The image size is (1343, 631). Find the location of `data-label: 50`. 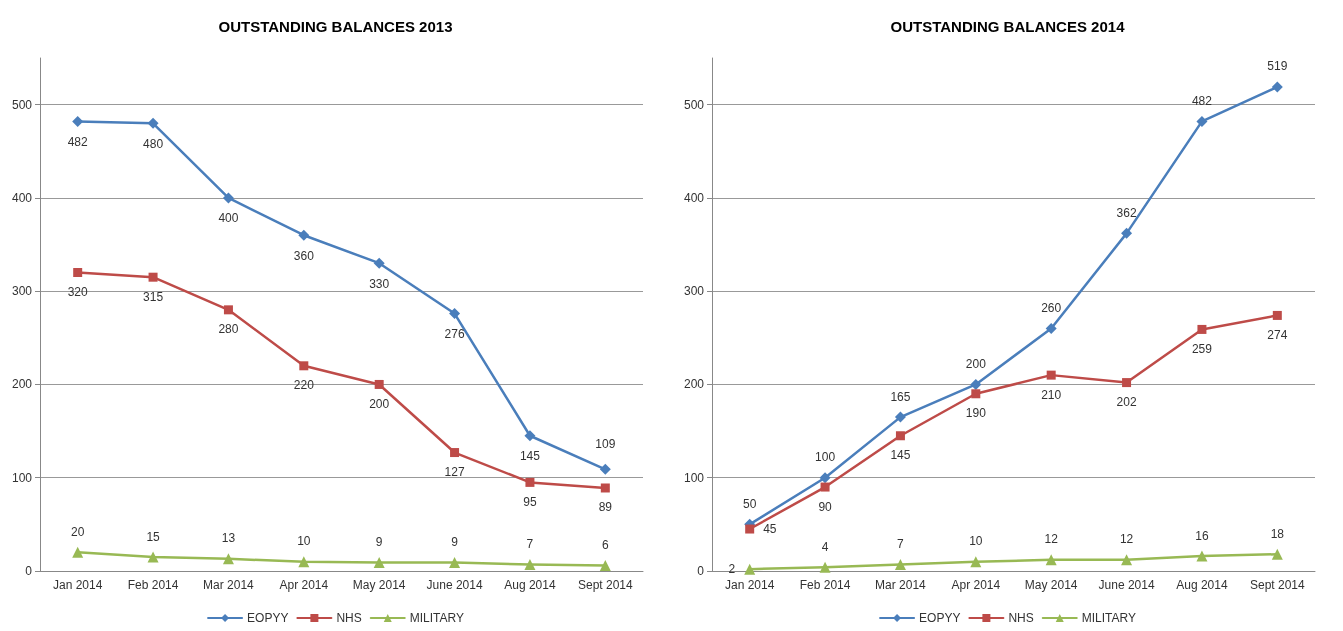

data-label: 50 is located at coordinates (750, 503).